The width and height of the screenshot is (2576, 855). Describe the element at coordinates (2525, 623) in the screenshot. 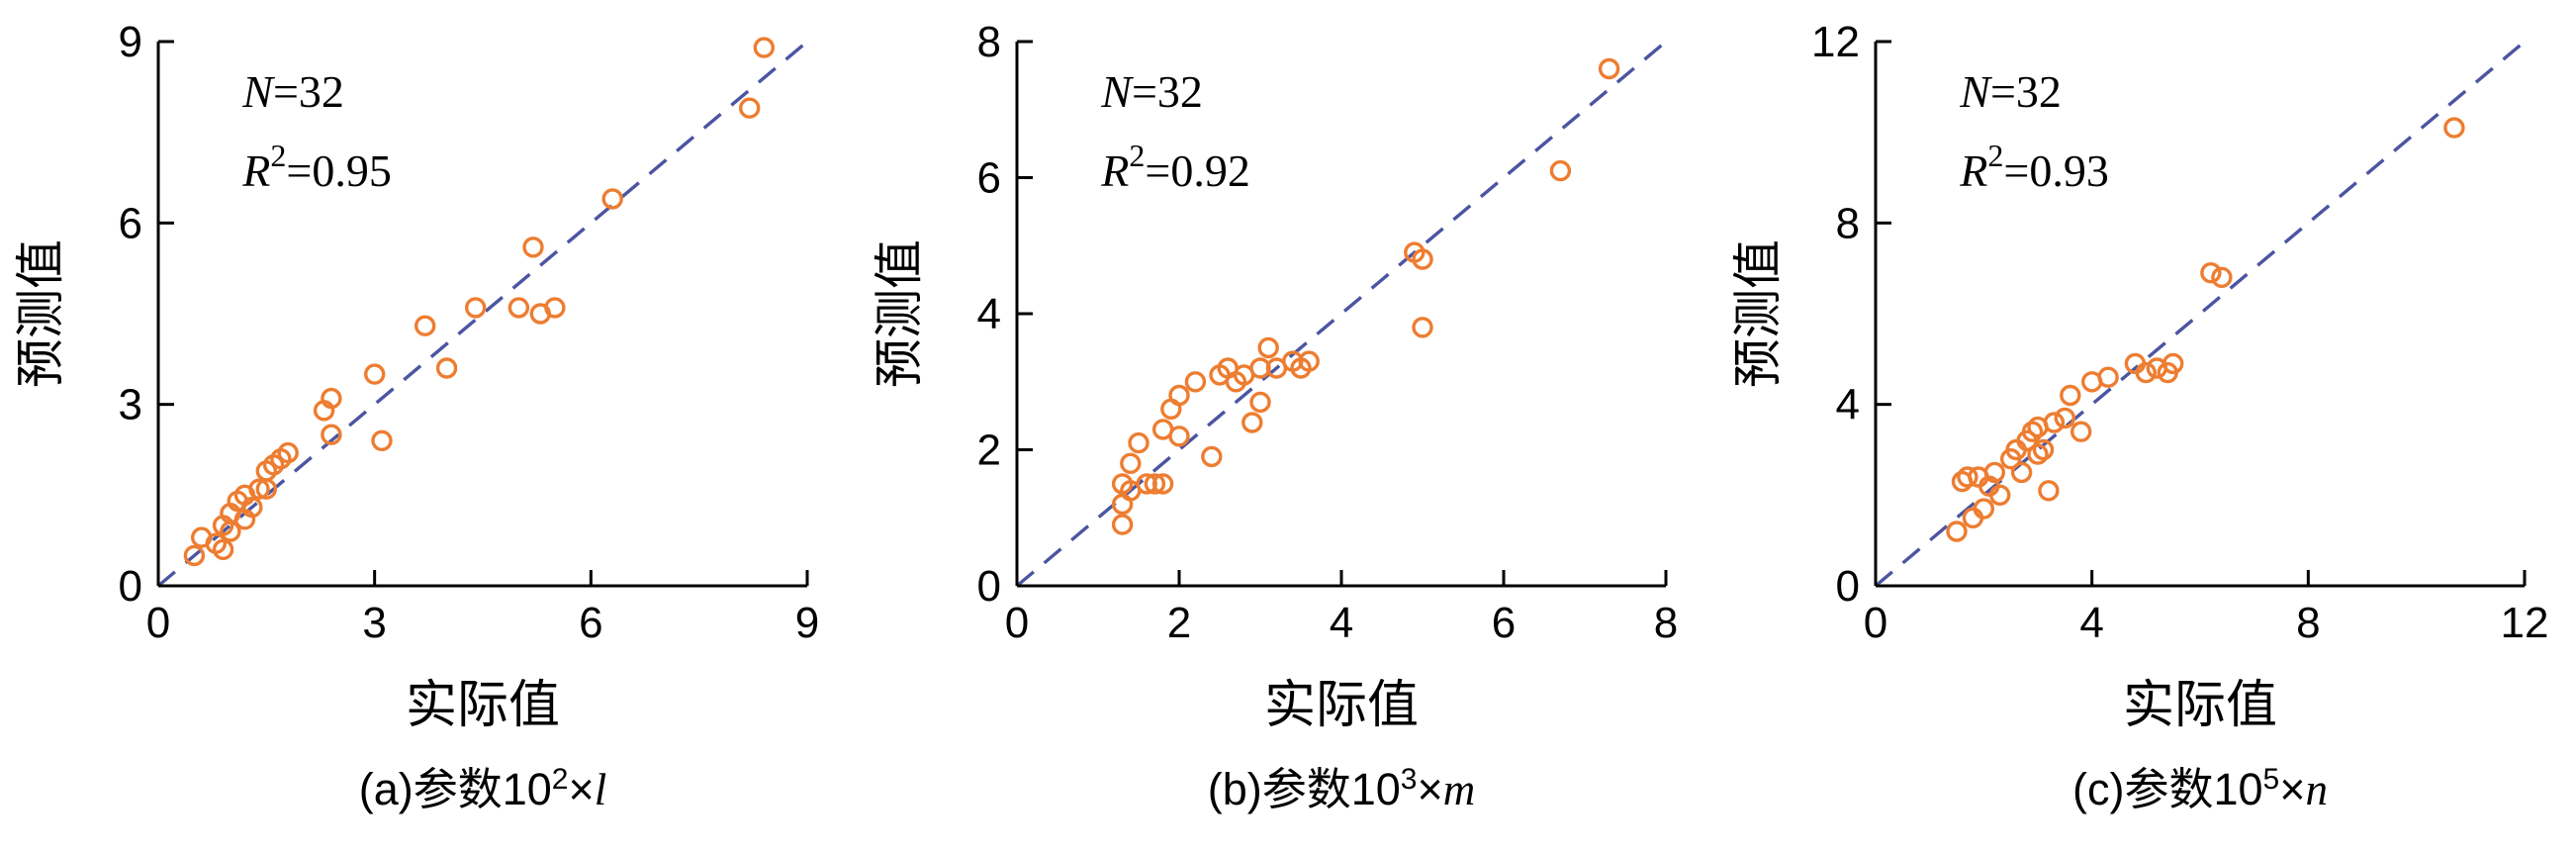

I see `x-tick-label: 12` at that location.